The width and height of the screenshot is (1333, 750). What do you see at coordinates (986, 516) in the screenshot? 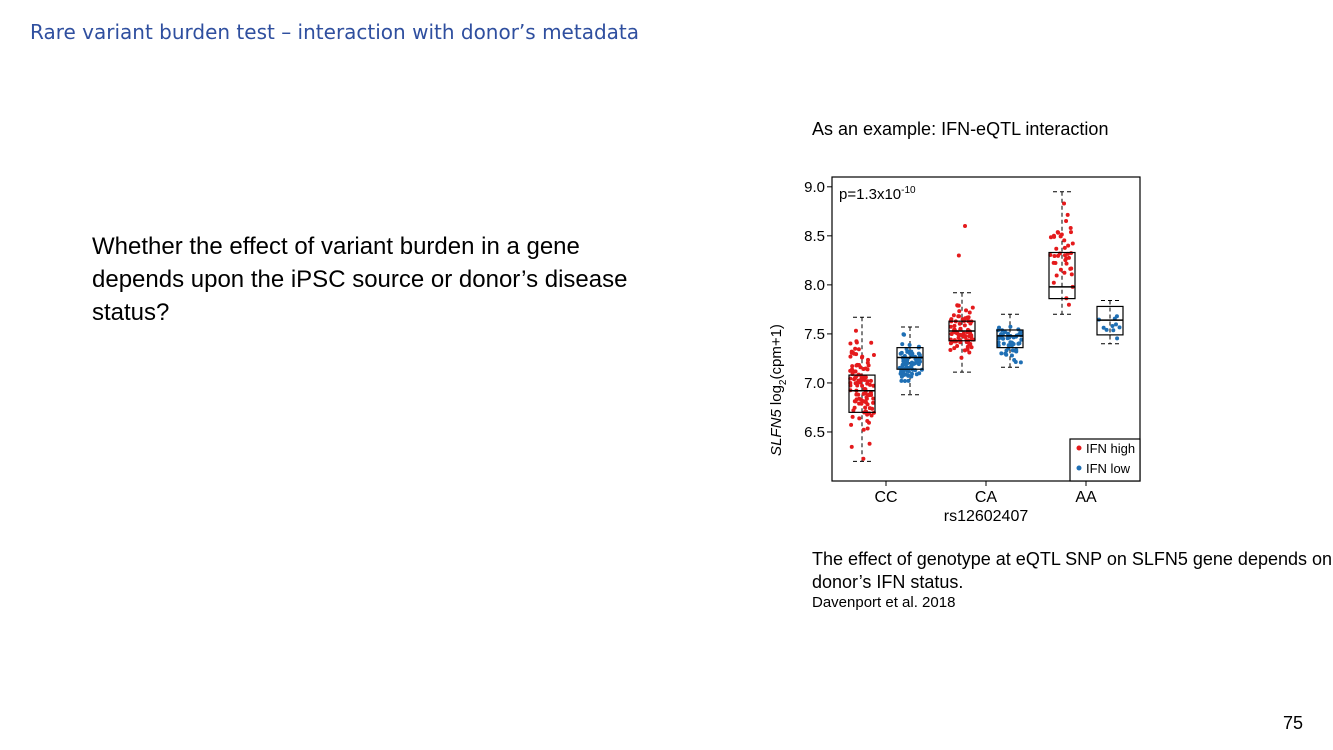
I see `x-axis-label: rs12602407` at bounding box center [986, 516].